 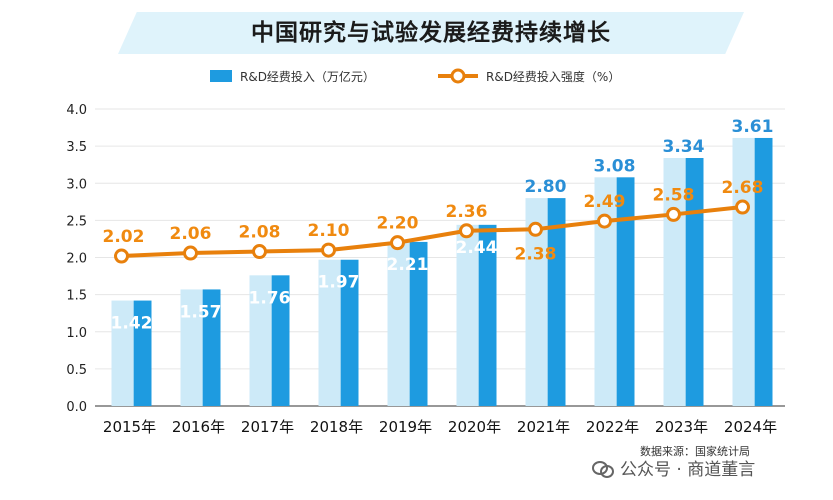 I want to click on series-line, so click(x=432, y=232).